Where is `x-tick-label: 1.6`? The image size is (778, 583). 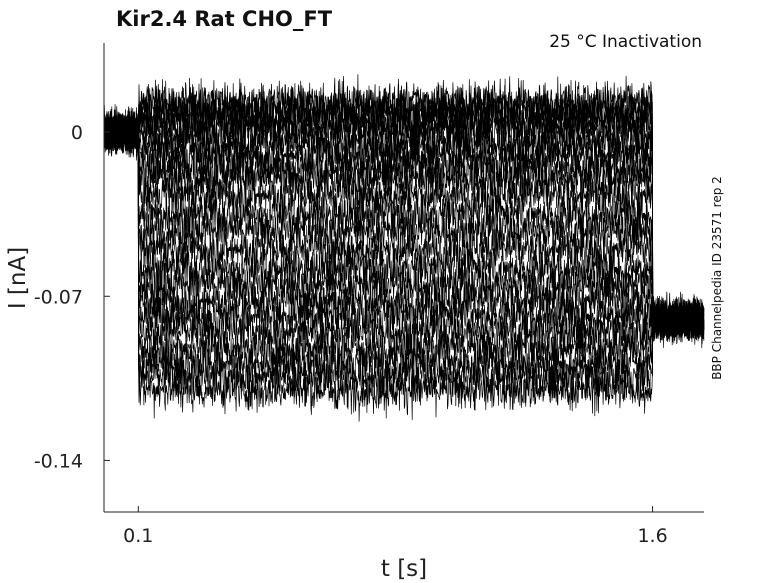
x-tick-label: 1.6 is located at coordinates (652, 536).